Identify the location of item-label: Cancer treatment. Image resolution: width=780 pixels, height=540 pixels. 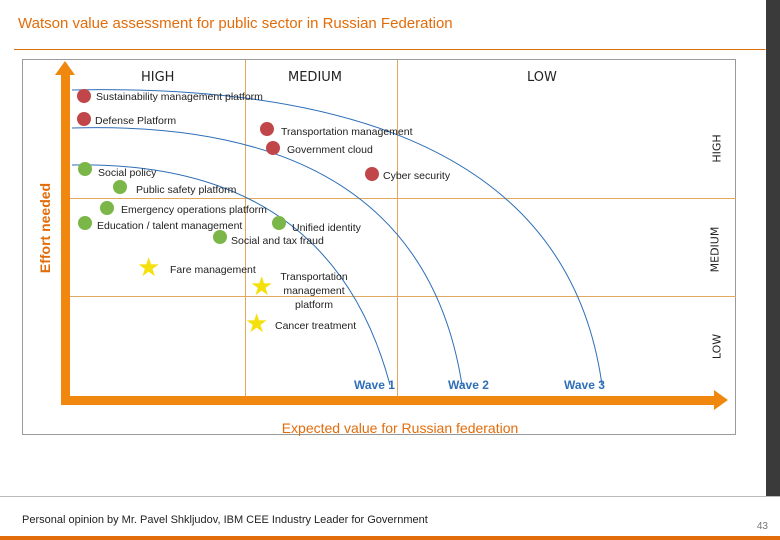
(316, 326).